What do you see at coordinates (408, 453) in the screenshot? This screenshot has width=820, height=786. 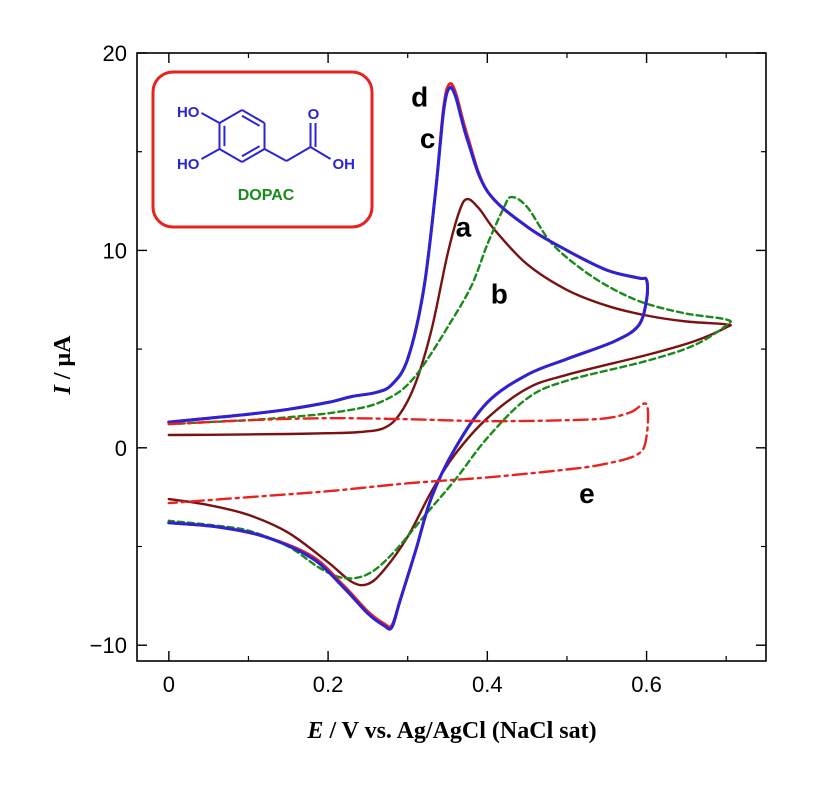 I see `series-line-e` at bounding box center [408, 453].